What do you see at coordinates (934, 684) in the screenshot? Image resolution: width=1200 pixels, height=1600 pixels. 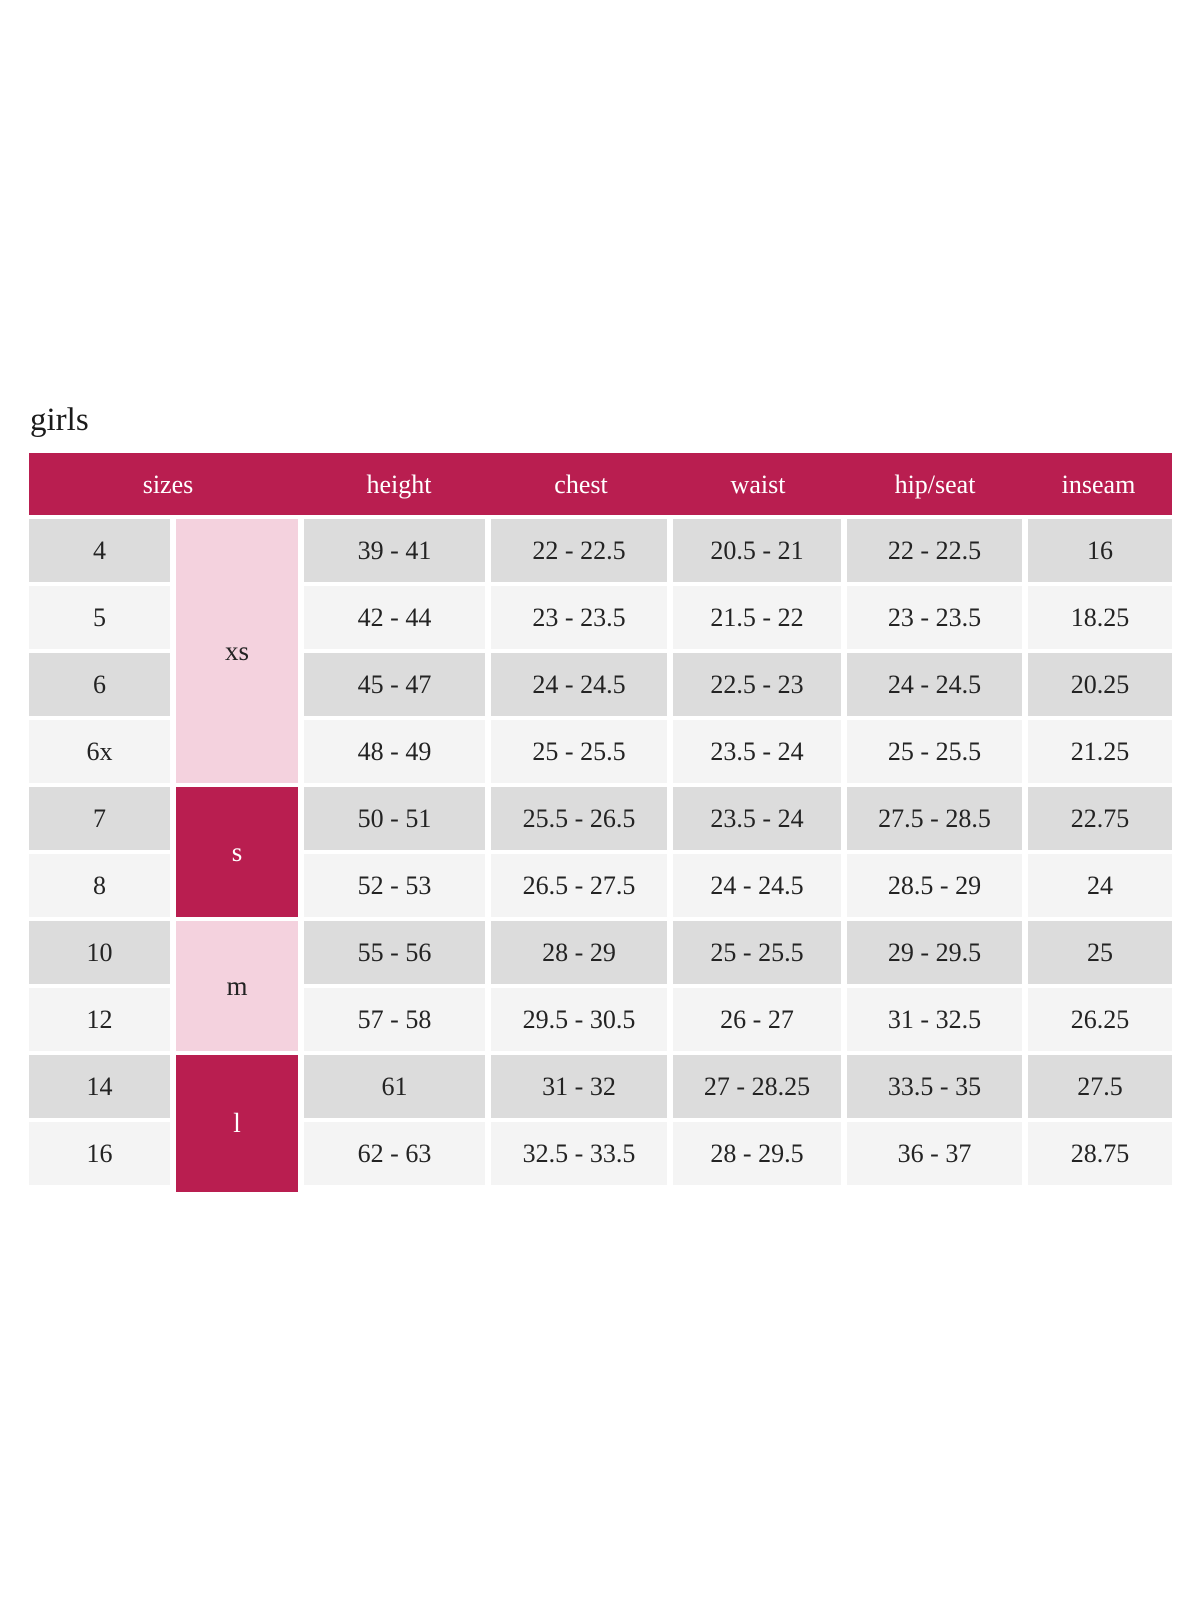 I see `hip-seat-cell: 24 - 24.5` at bounding box center [934, 684].